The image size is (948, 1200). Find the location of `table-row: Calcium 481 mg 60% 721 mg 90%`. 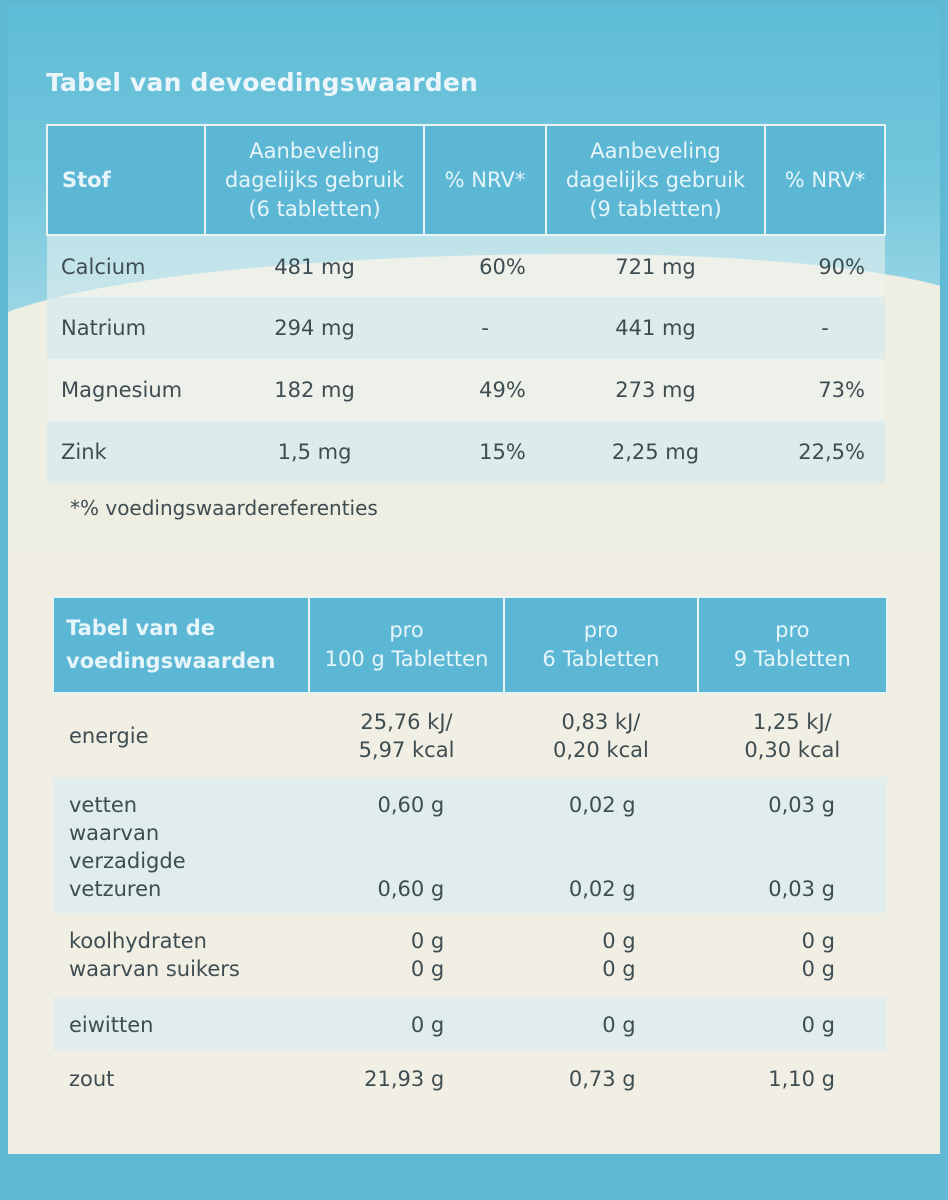

table-row: Calcium 481 mg 60% 721 mg 90% is located at coordinates (466, 266).